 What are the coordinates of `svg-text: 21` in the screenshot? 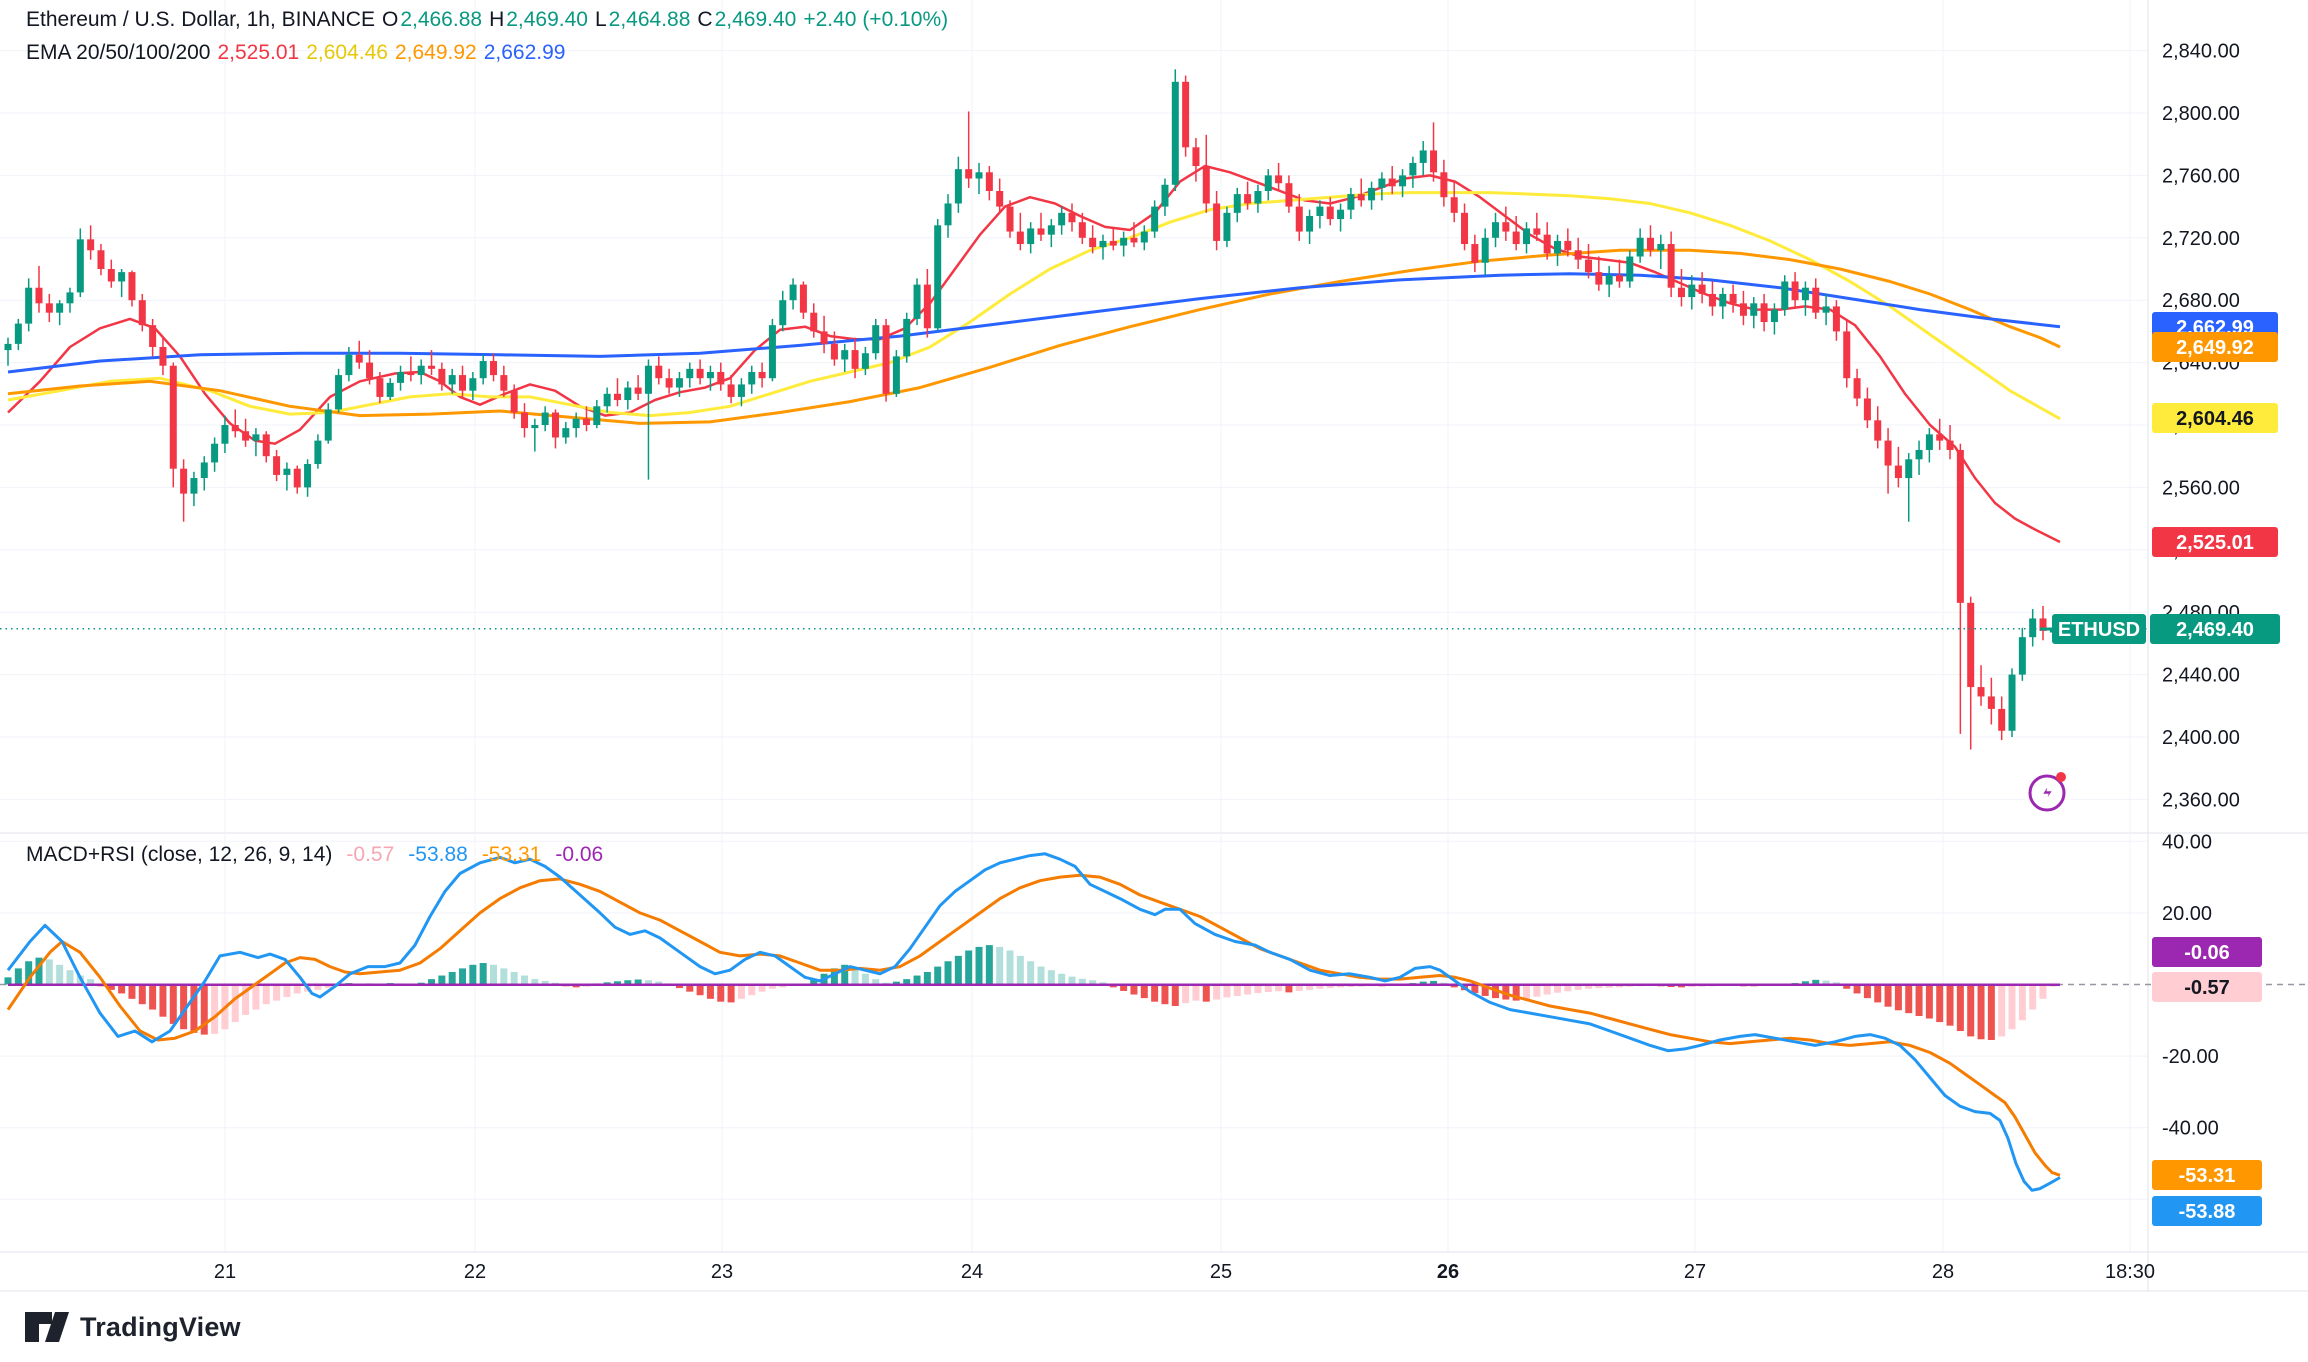 It's located at (225, 1272).